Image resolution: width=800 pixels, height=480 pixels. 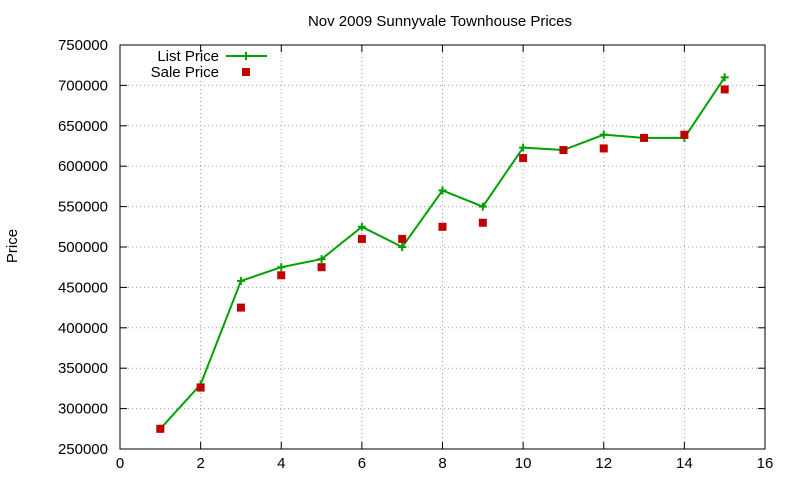 I want to click on x-tick-label: 2, so click(x=200, y=463).